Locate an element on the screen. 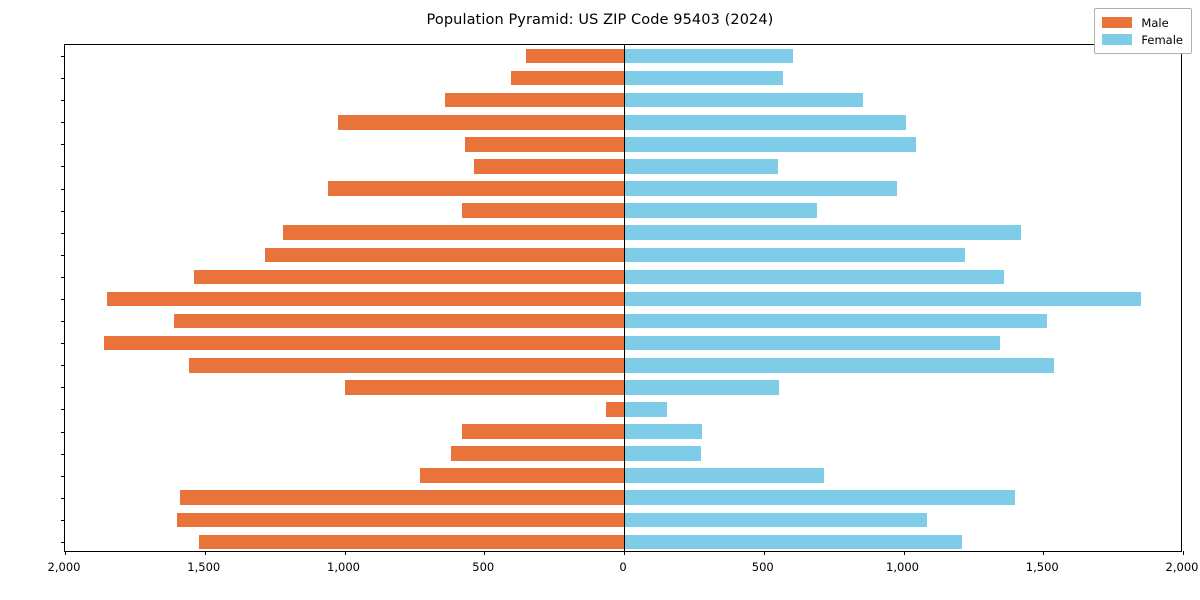 The image size is (1200, 600). legend-item-female: Female is located at coordinates (1142, 39).